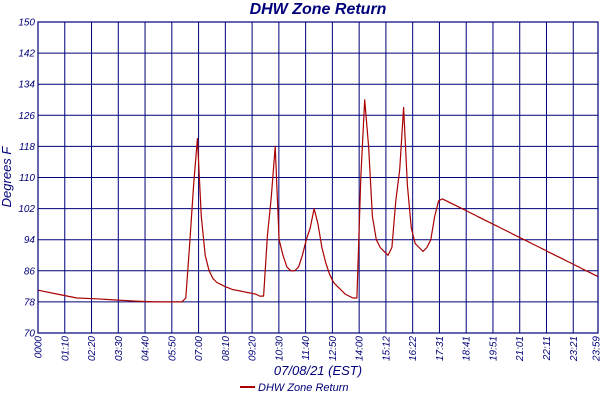 This screenshot has width=600, height=400. Describe the element at coordinates (26, 85) in the screenshot. I see `y-tick-label: 134` at that location.